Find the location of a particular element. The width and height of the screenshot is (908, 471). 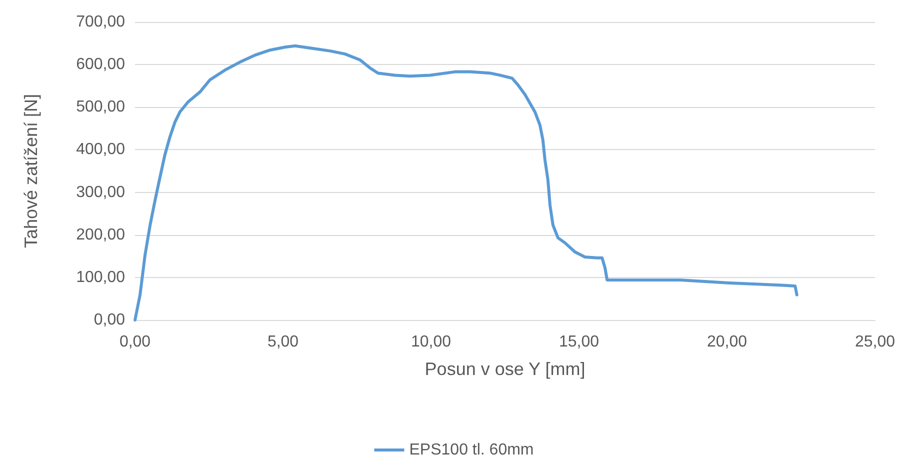

y-tick-label: 200,00 is located at coordinates (101, 235).